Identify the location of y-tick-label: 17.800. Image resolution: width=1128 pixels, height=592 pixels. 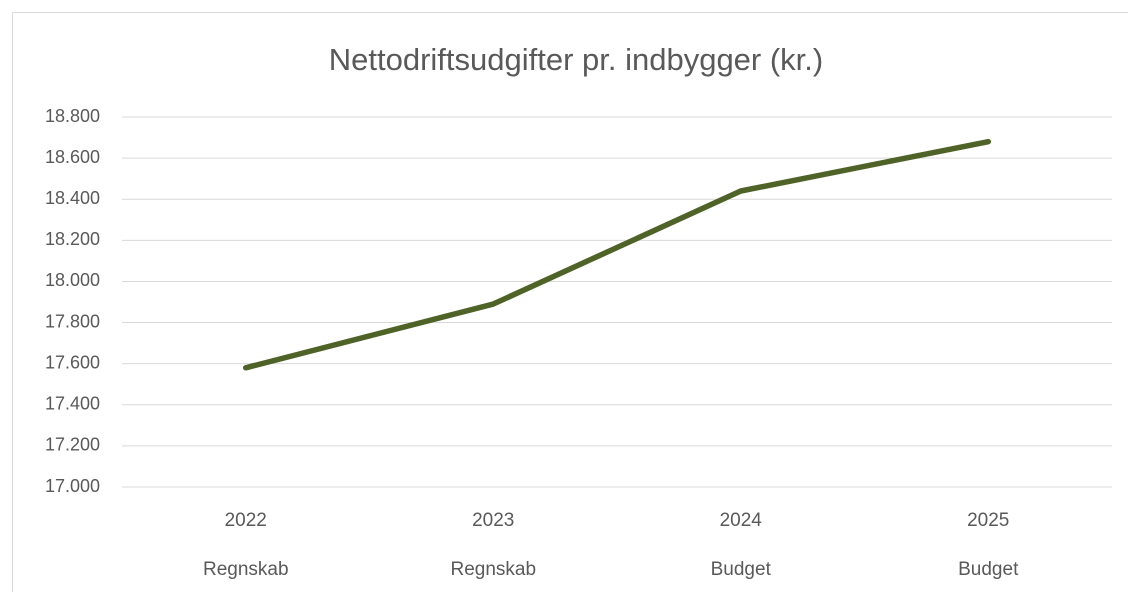
(72, 321).